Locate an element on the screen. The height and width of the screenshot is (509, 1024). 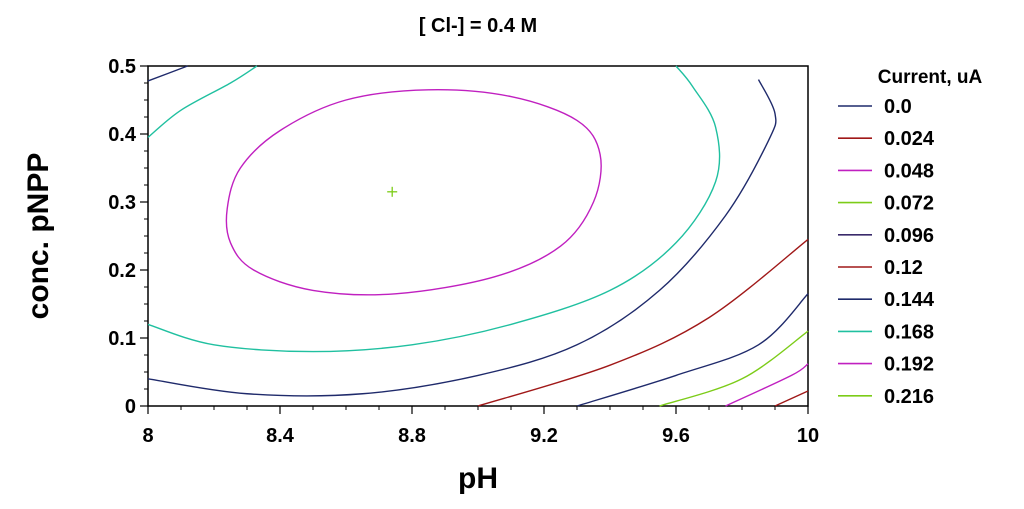
legend-label: 0.048 is located at coordinates (909, 171).